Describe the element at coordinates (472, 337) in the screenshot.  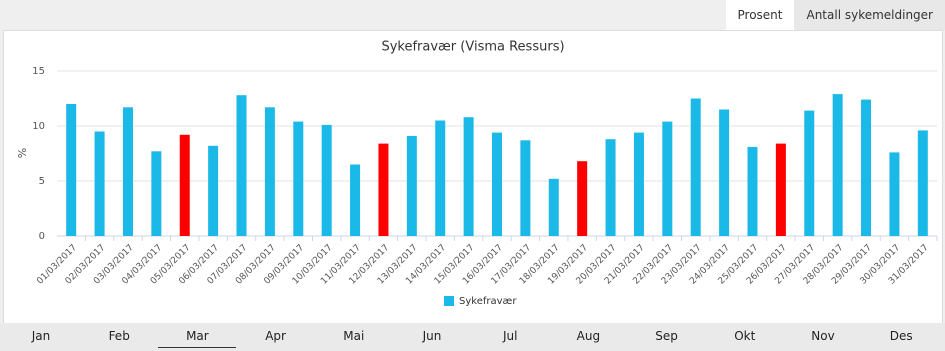
I see `month-nav: Jan Feb Mar Apr Mai Jun Jul Aug Sep Okt Nov Des` at that location.